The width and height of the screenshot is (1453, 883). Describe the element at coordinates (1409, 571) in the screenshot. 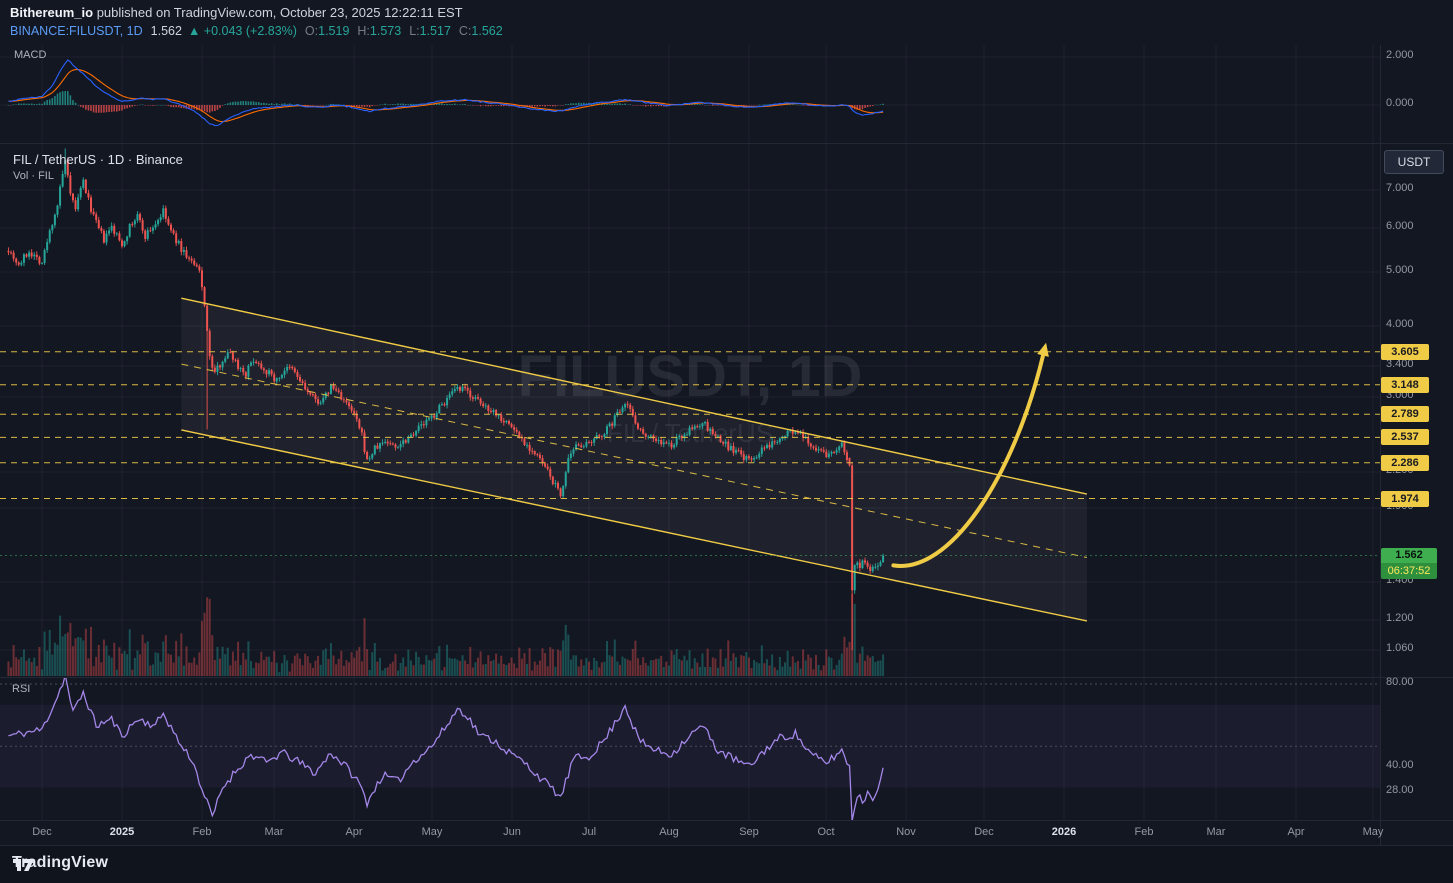

I see `bar-close-countdown: 06:37:52` at that location.